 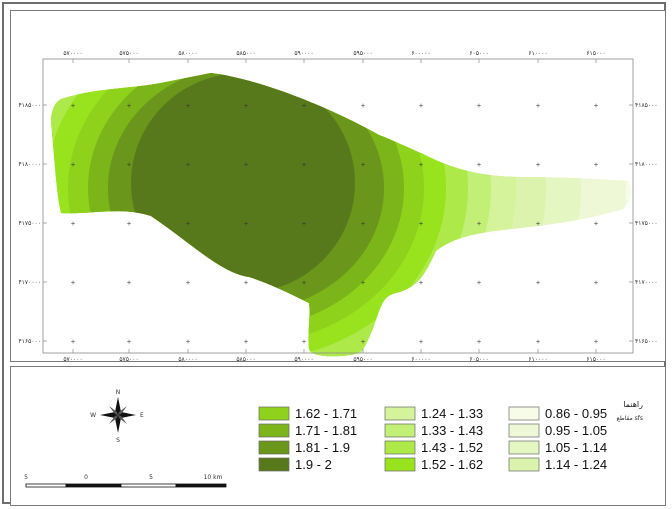 What do you see at coordinates (303, 358) in the screenshot?
I see `x-axis-label-bottom: ۵۹۰۰۰۰` at bounding box center [303, 358].